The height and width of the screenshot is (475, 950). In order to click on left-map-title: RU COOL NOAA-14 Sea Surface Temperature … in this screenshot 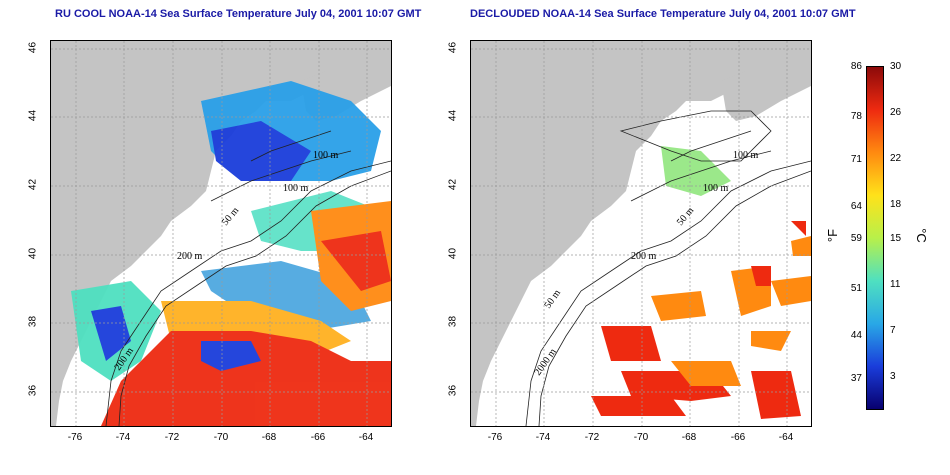, I will do `click(238, 14)`.